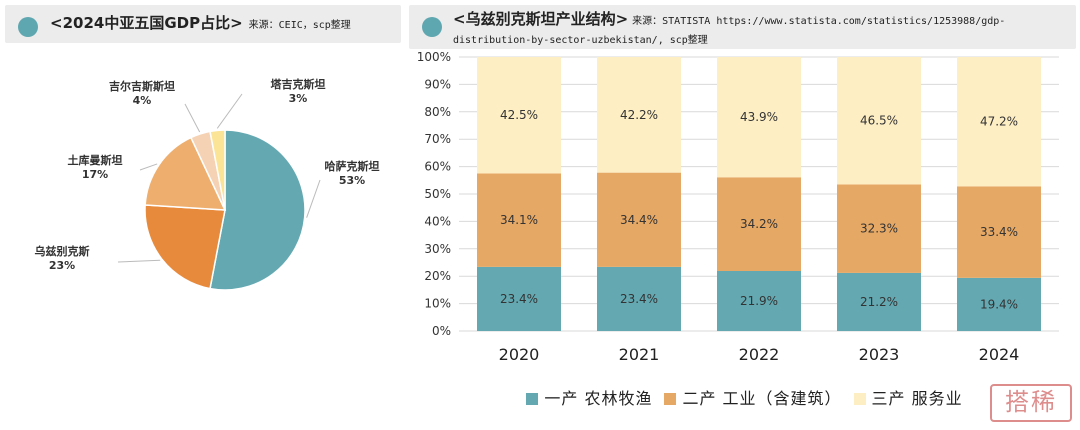 The image size is (1080, 430). I want to click on pie-slice-value-label: 23%, so click(62, 265).